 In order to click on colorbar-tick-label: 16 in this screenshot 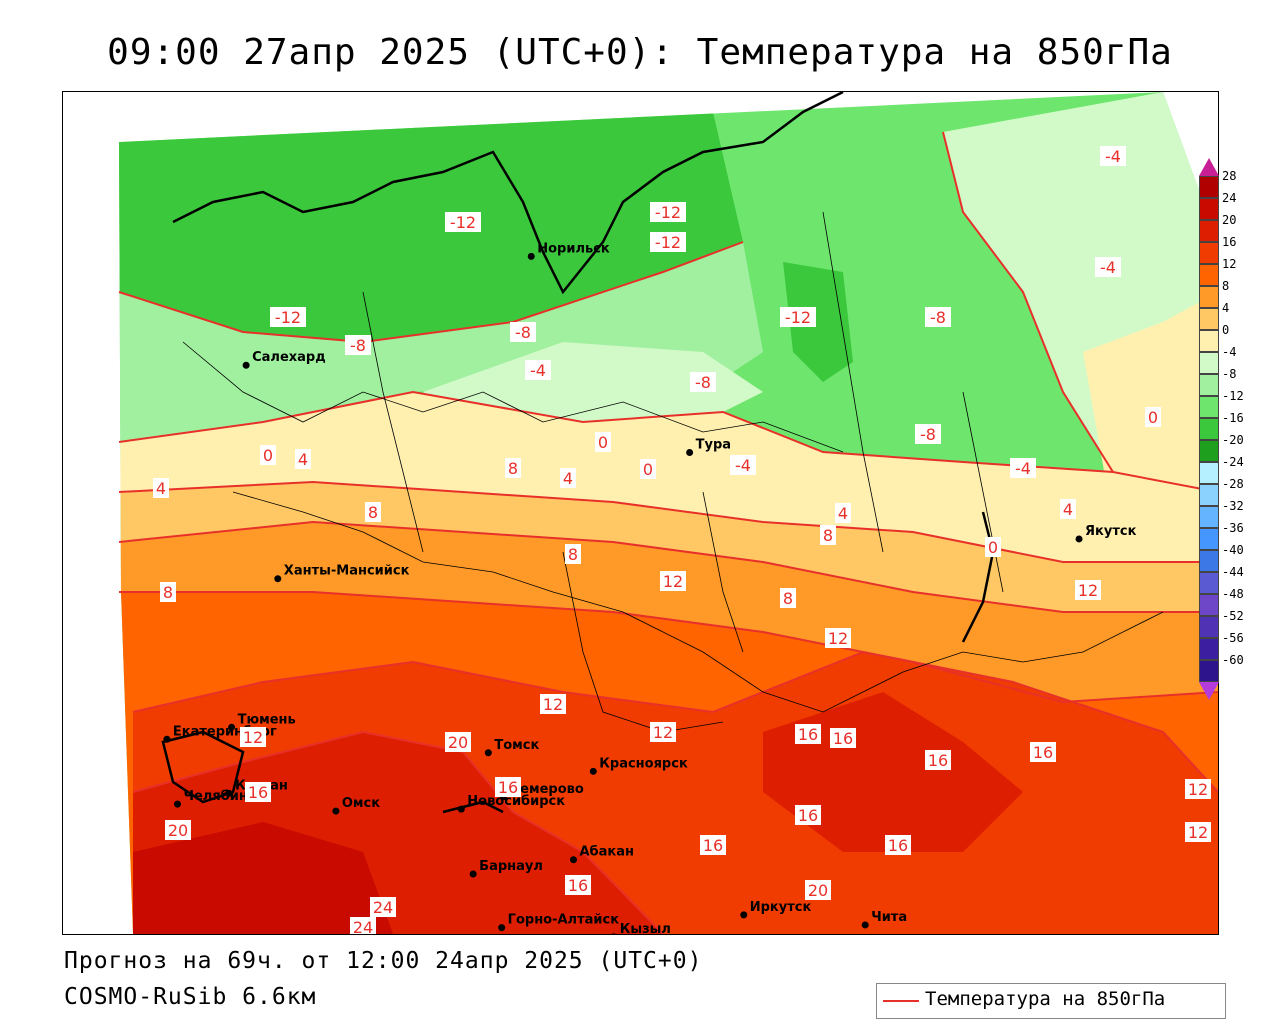, I will do `click(1229, 242)`.